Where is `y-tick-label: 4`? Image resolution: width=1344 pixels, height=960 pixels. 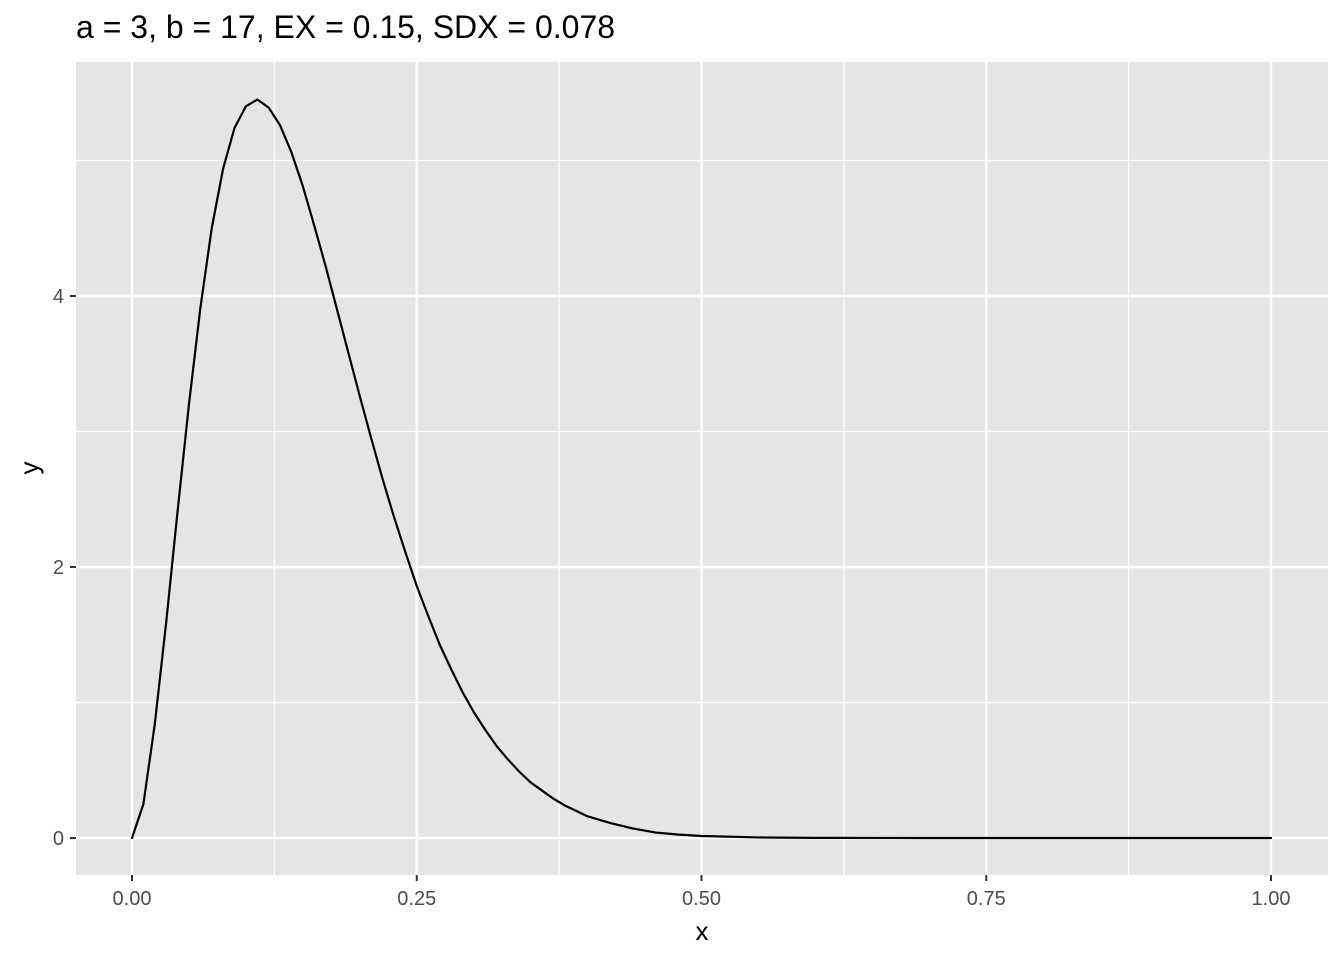
y-tick-label: 4 is located at coordinates (58, 297).